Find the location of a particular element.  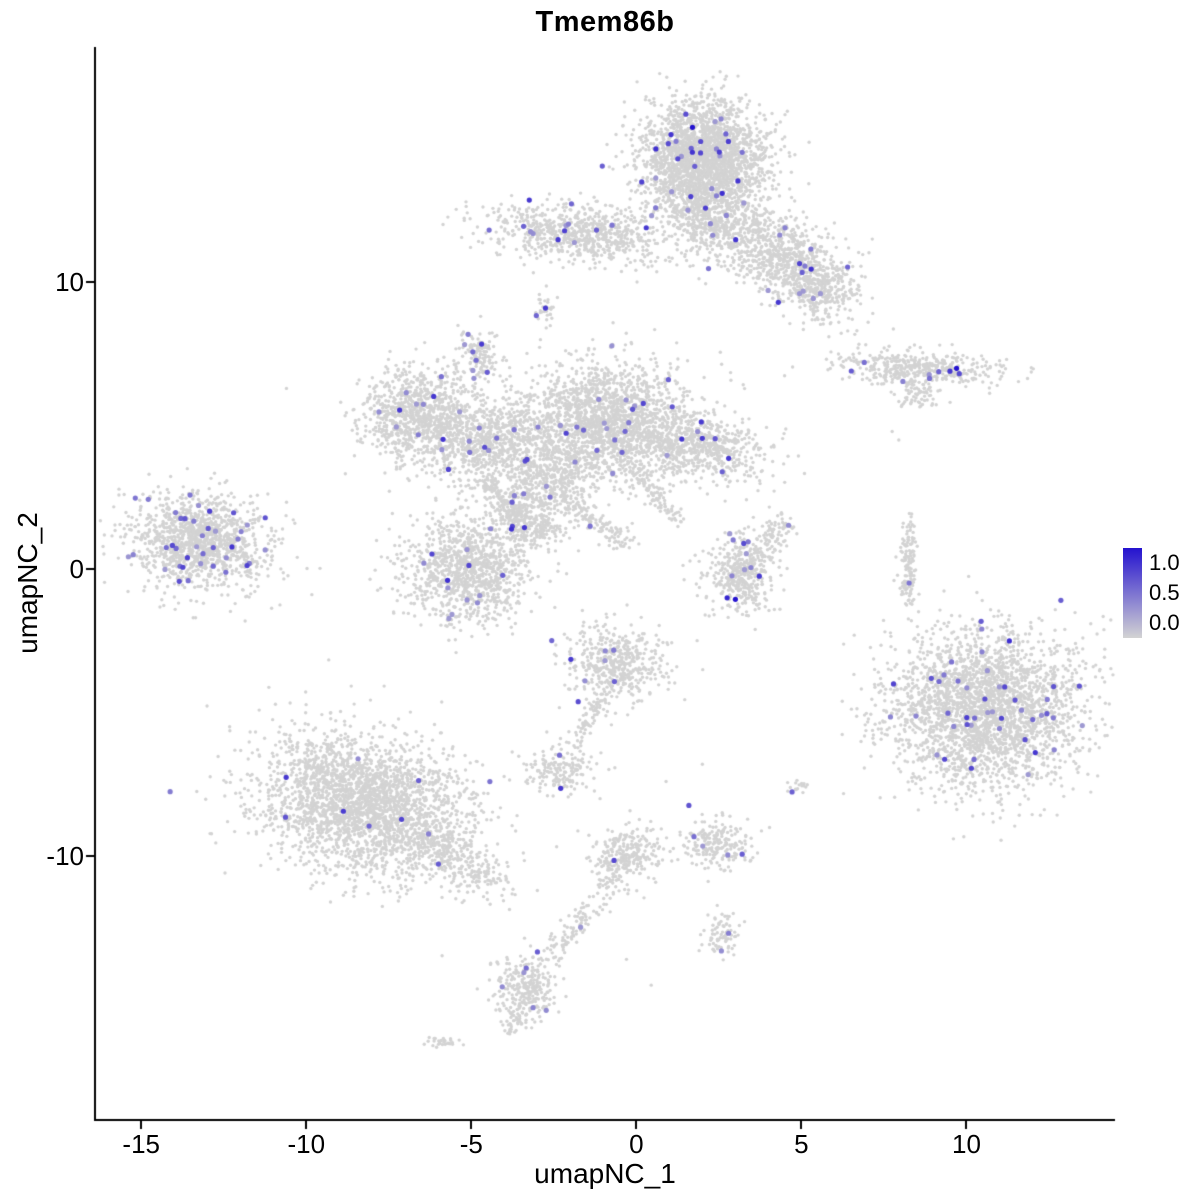

y-axis-tick-labels: 10 0 -10 is located at coordinates (49, 600).